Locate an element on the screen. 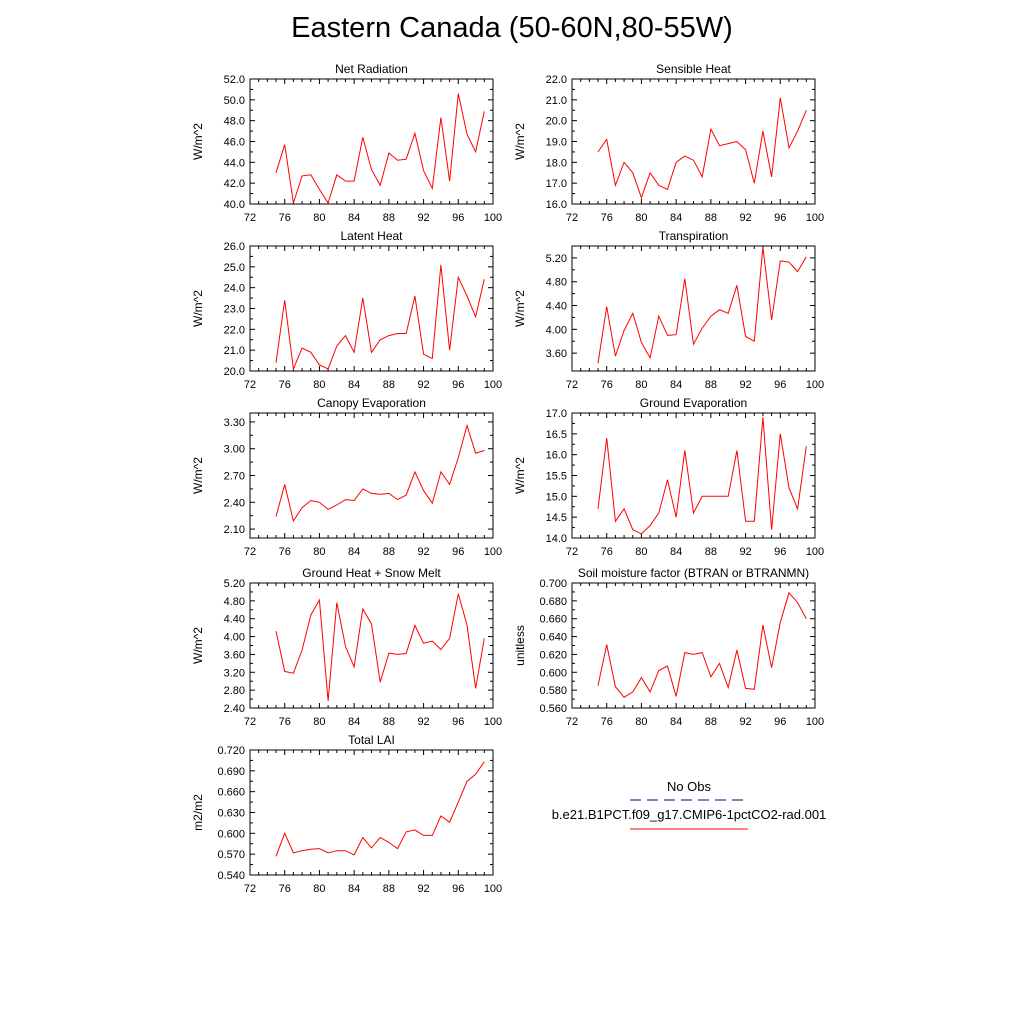 The width and height of the screenshot is (1024, 1024). panel-title: Soil moisture factor (BTRAN or BTRANMN) is located at coordinates (693, 573).